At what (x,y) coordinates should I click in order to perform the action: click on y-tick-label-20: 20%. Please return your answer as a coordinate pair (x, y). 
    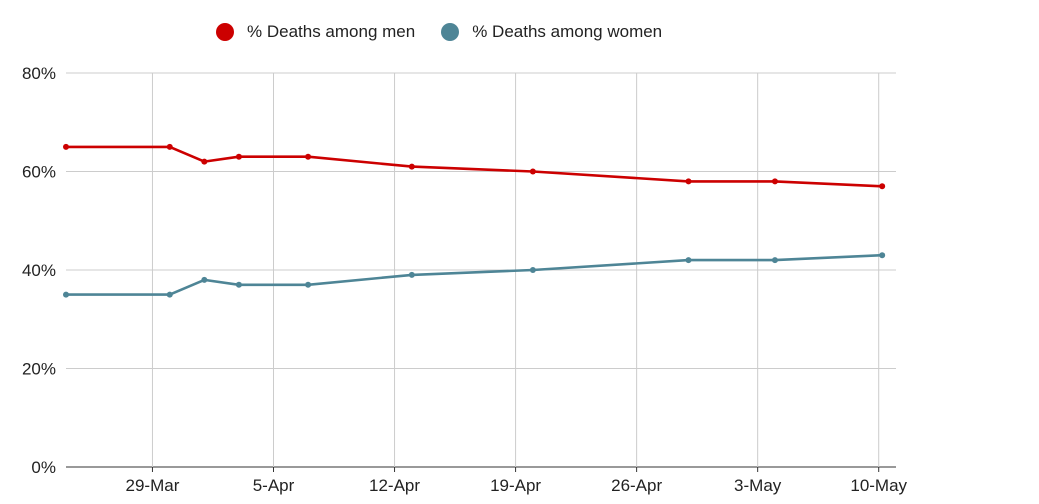
    Looking at the image, I should click on (39, 369).